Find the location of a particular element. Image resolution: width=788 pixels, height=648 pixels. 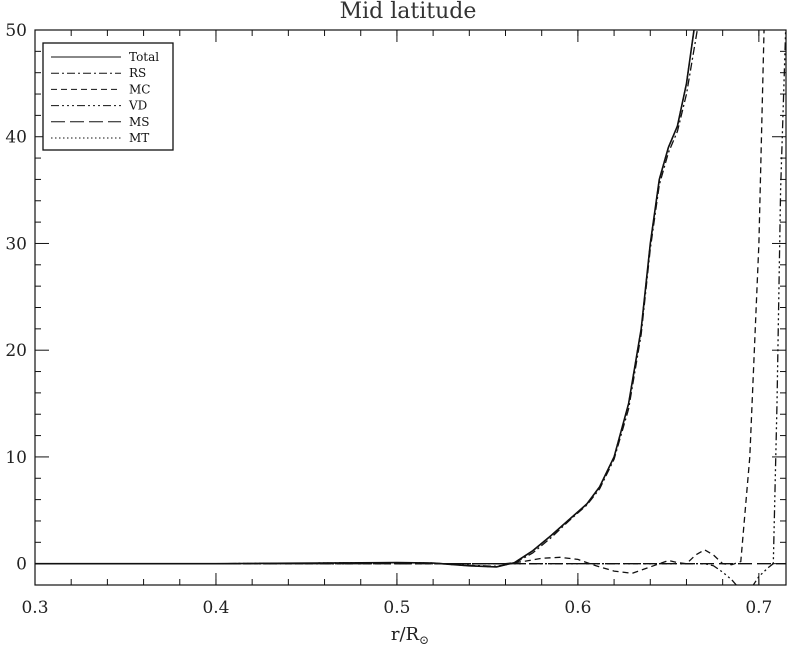

x-tick-label: 0.4 is located at coordinates (215, 608).